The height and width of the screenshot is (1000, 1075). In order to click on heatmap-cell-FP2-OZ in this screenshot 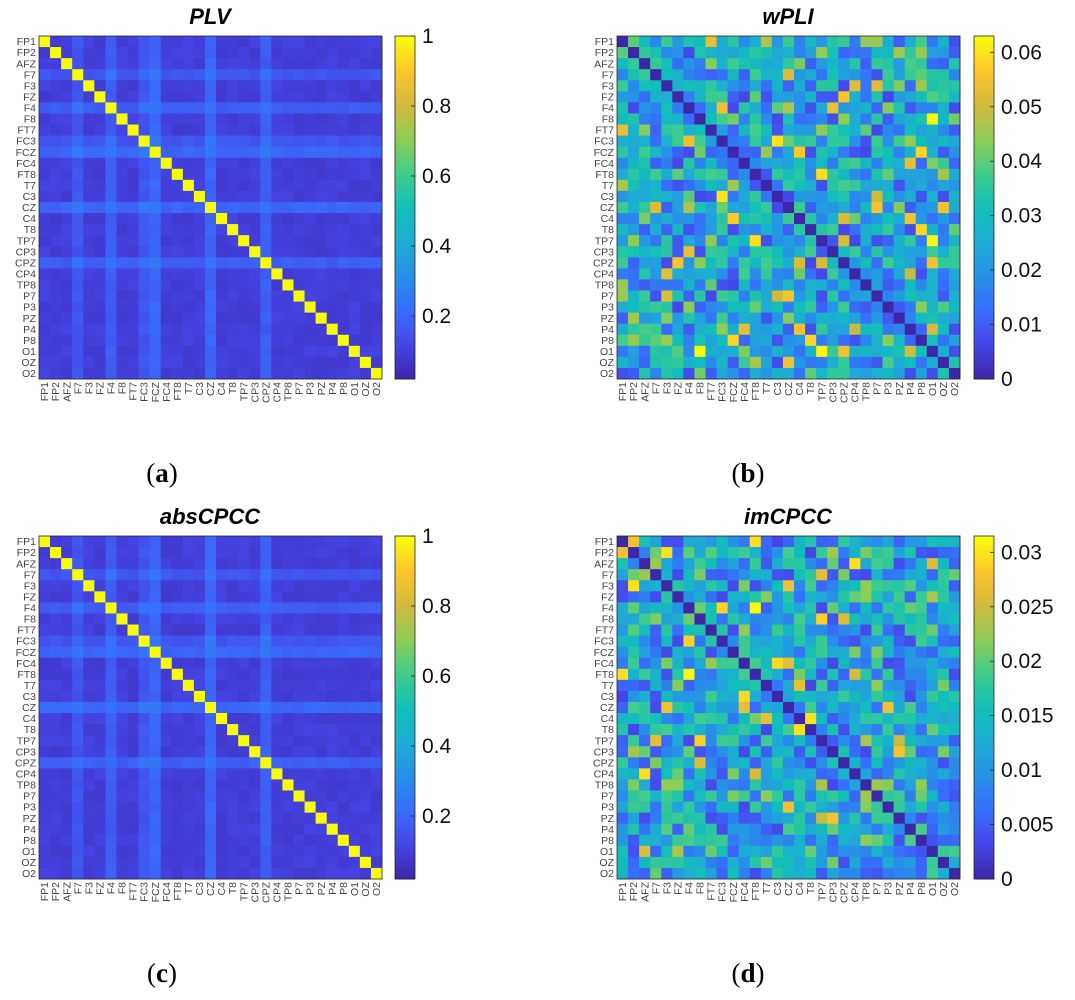, I will do `click(943, 53)`.